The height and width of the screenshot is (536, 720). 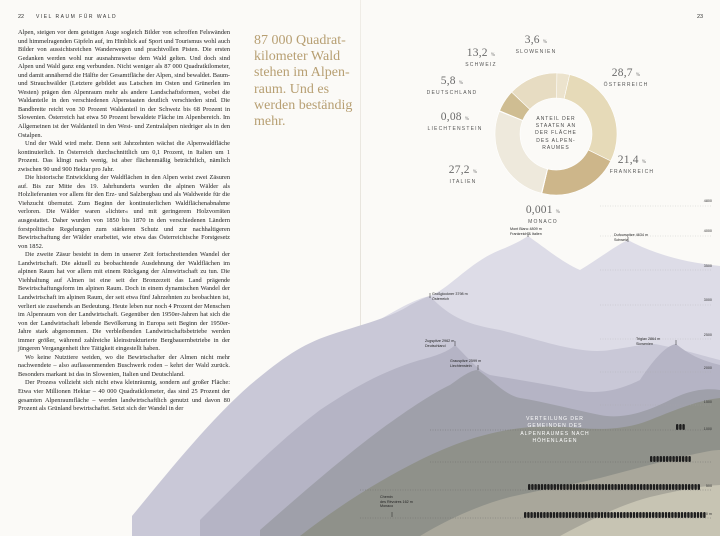 What do you see at coordinates (556, 140) in the screenshot?
I see `center-line: DES ALPEN-` at bounding box center [556, 140].